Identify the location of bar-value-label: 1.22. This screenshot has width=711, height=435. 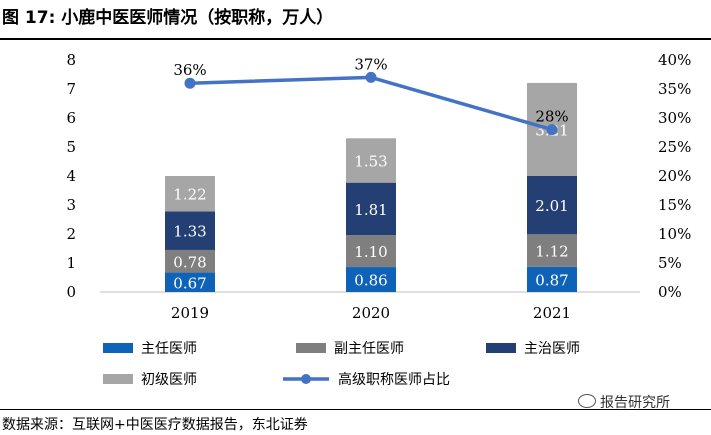
(189, 195).